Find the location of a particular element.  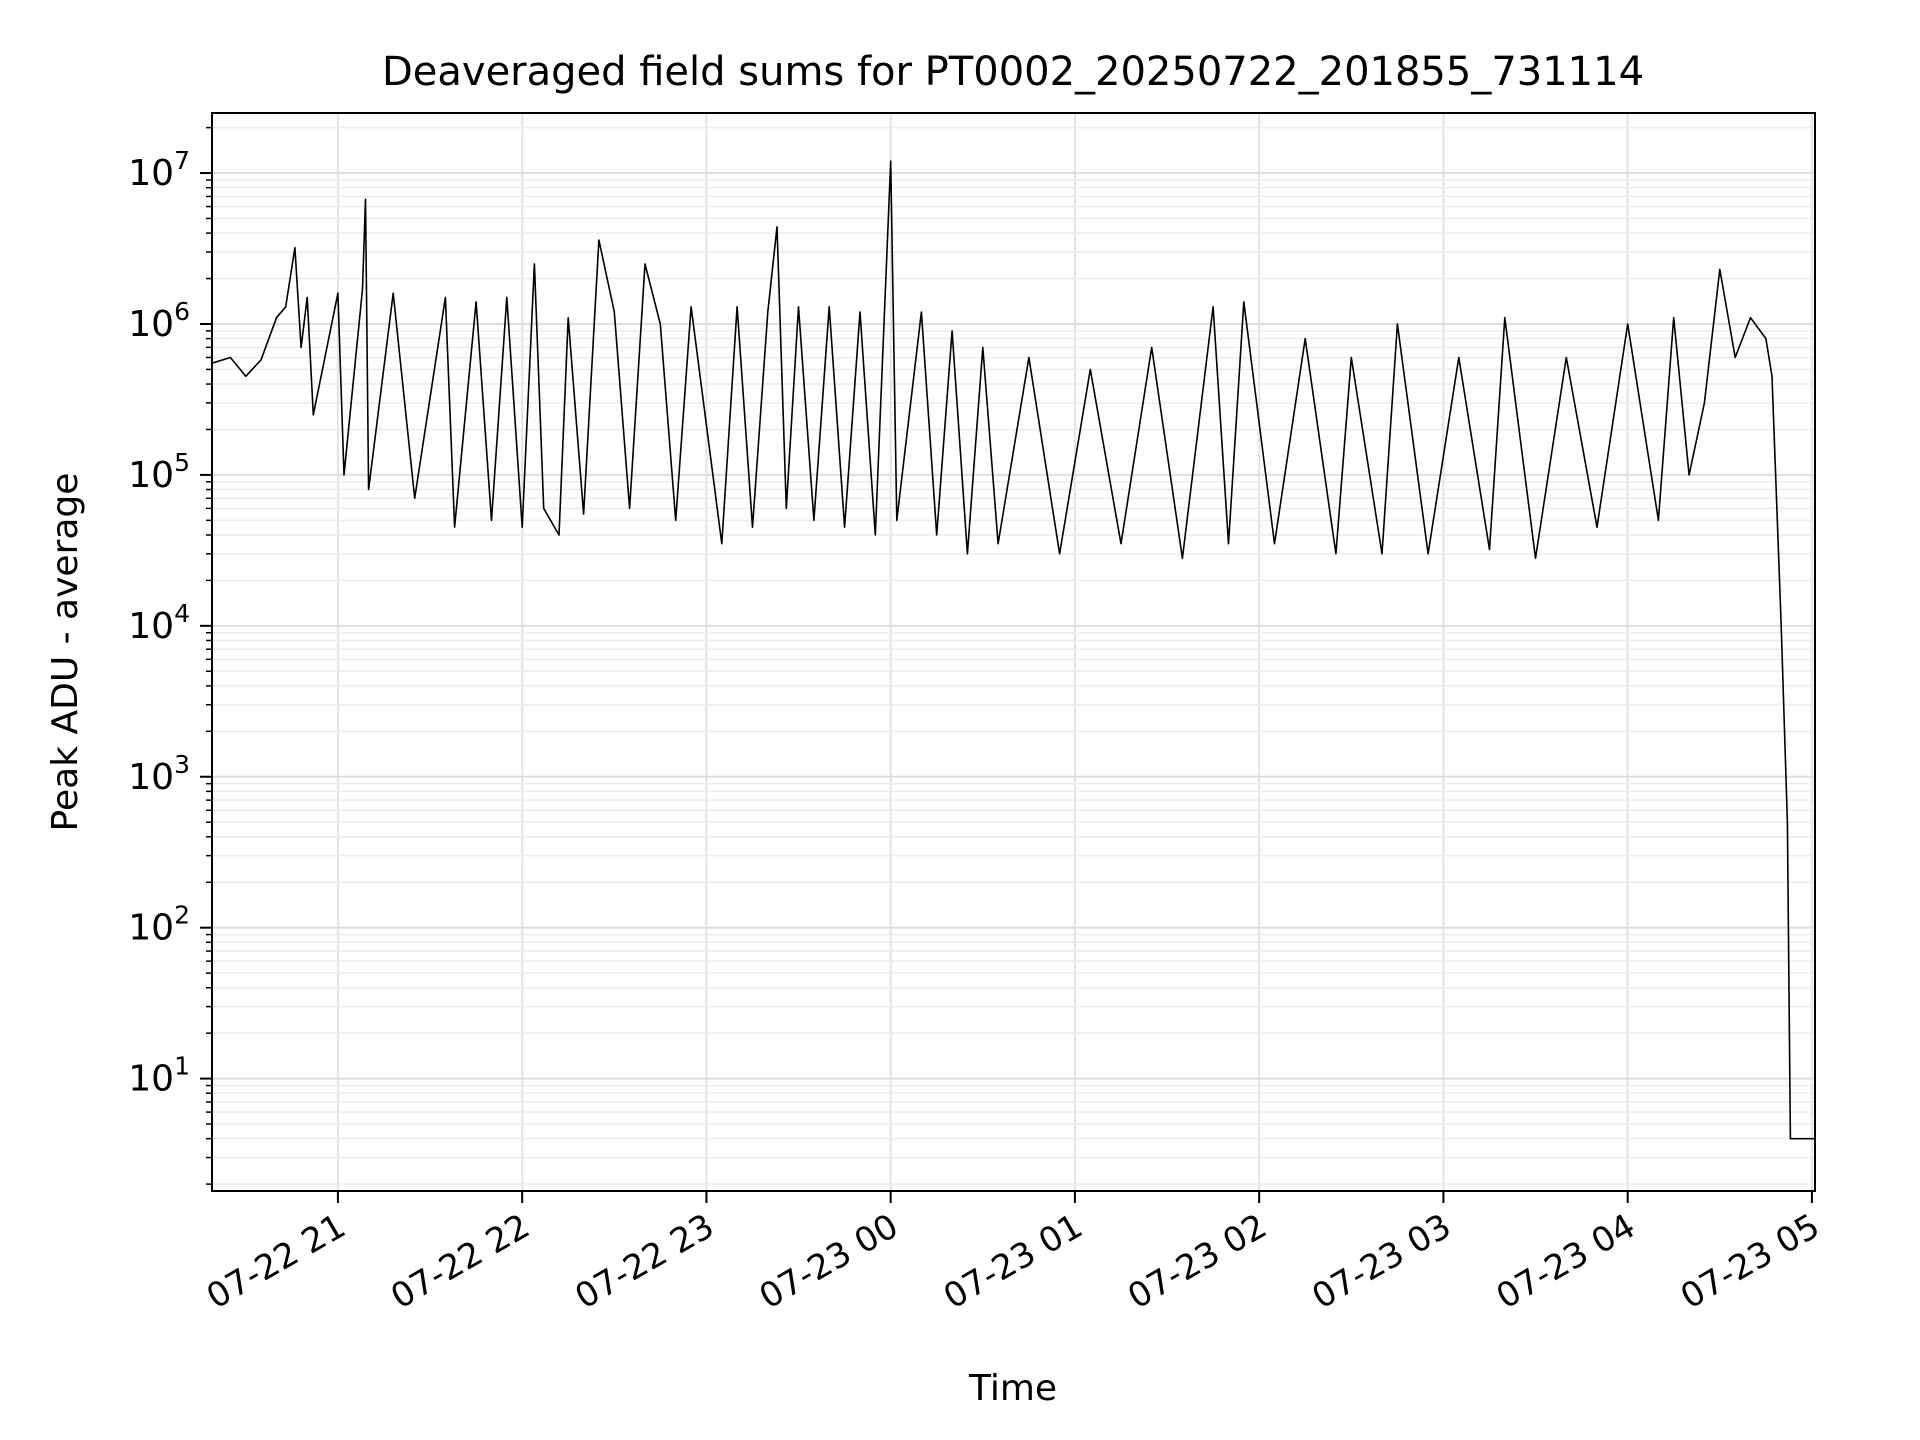

y-tick-label: 10⁶ is located at coordinates (159, 321).